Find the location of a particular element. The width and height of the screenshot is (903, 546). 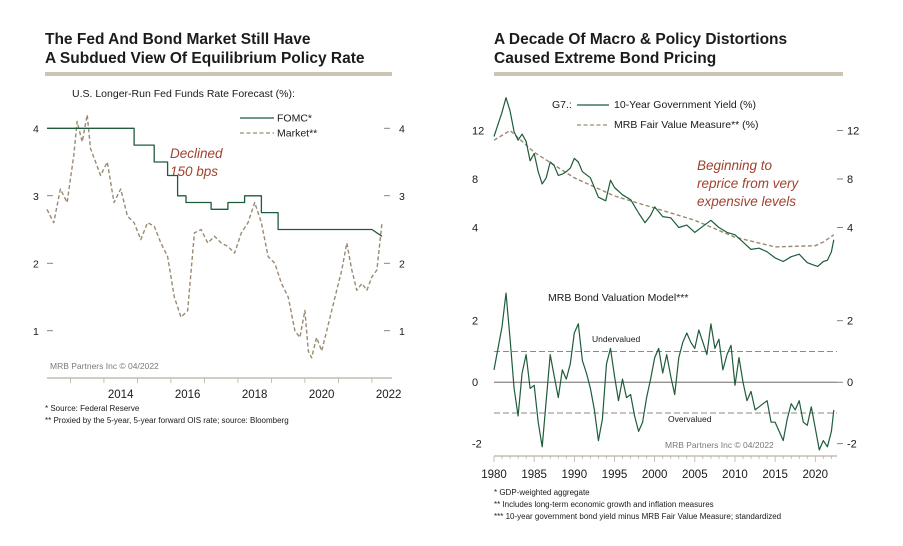

left-series-fomc is located at coordinates (215, 182).